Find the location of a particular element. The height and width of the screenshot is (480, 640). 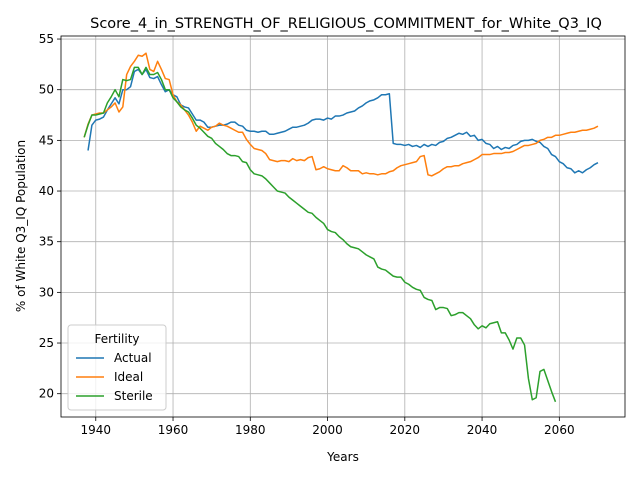

y-tick-label: 35 is located at coordinates (46, 242).